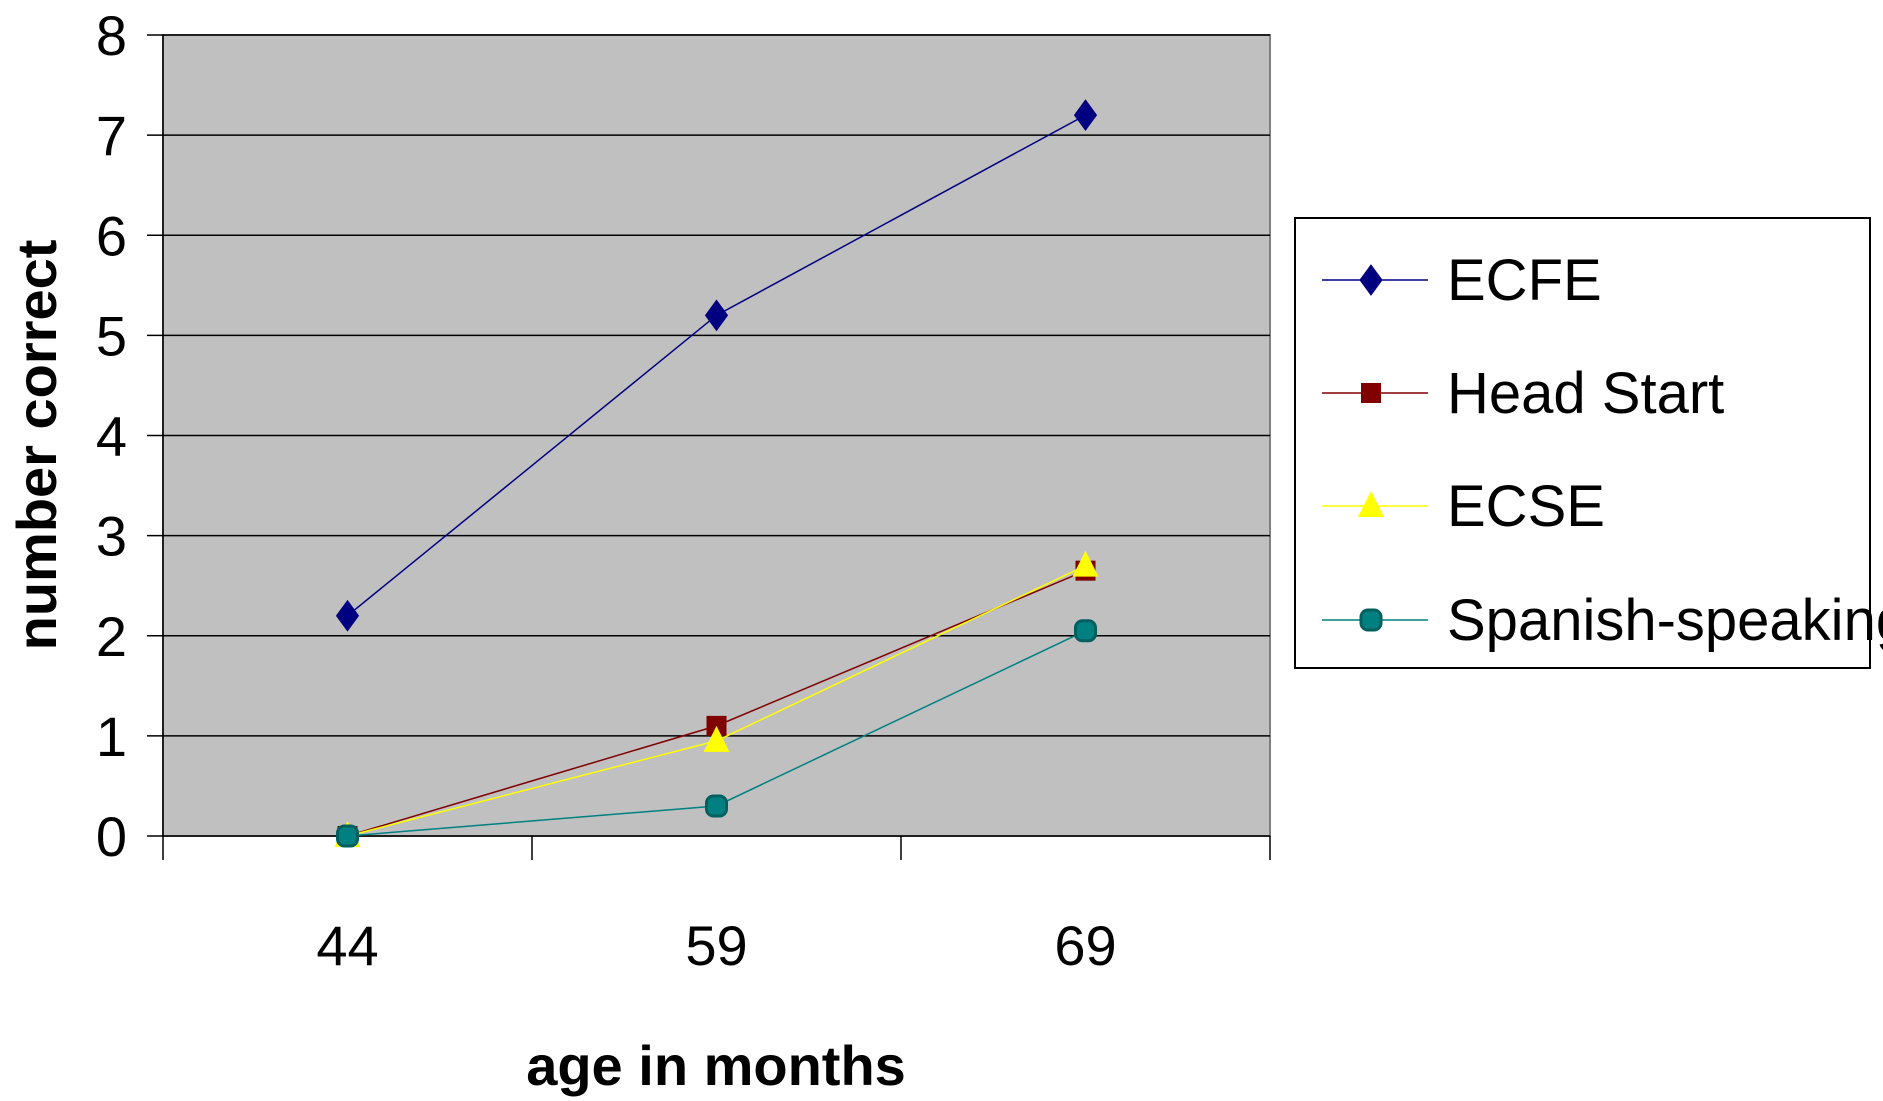 Image resolution: width=1883 pixels, height=1101 pixels. Describe the element at coordinates (1524, 280) in the screenshot. I see `legend-label: ECFE` at that location.